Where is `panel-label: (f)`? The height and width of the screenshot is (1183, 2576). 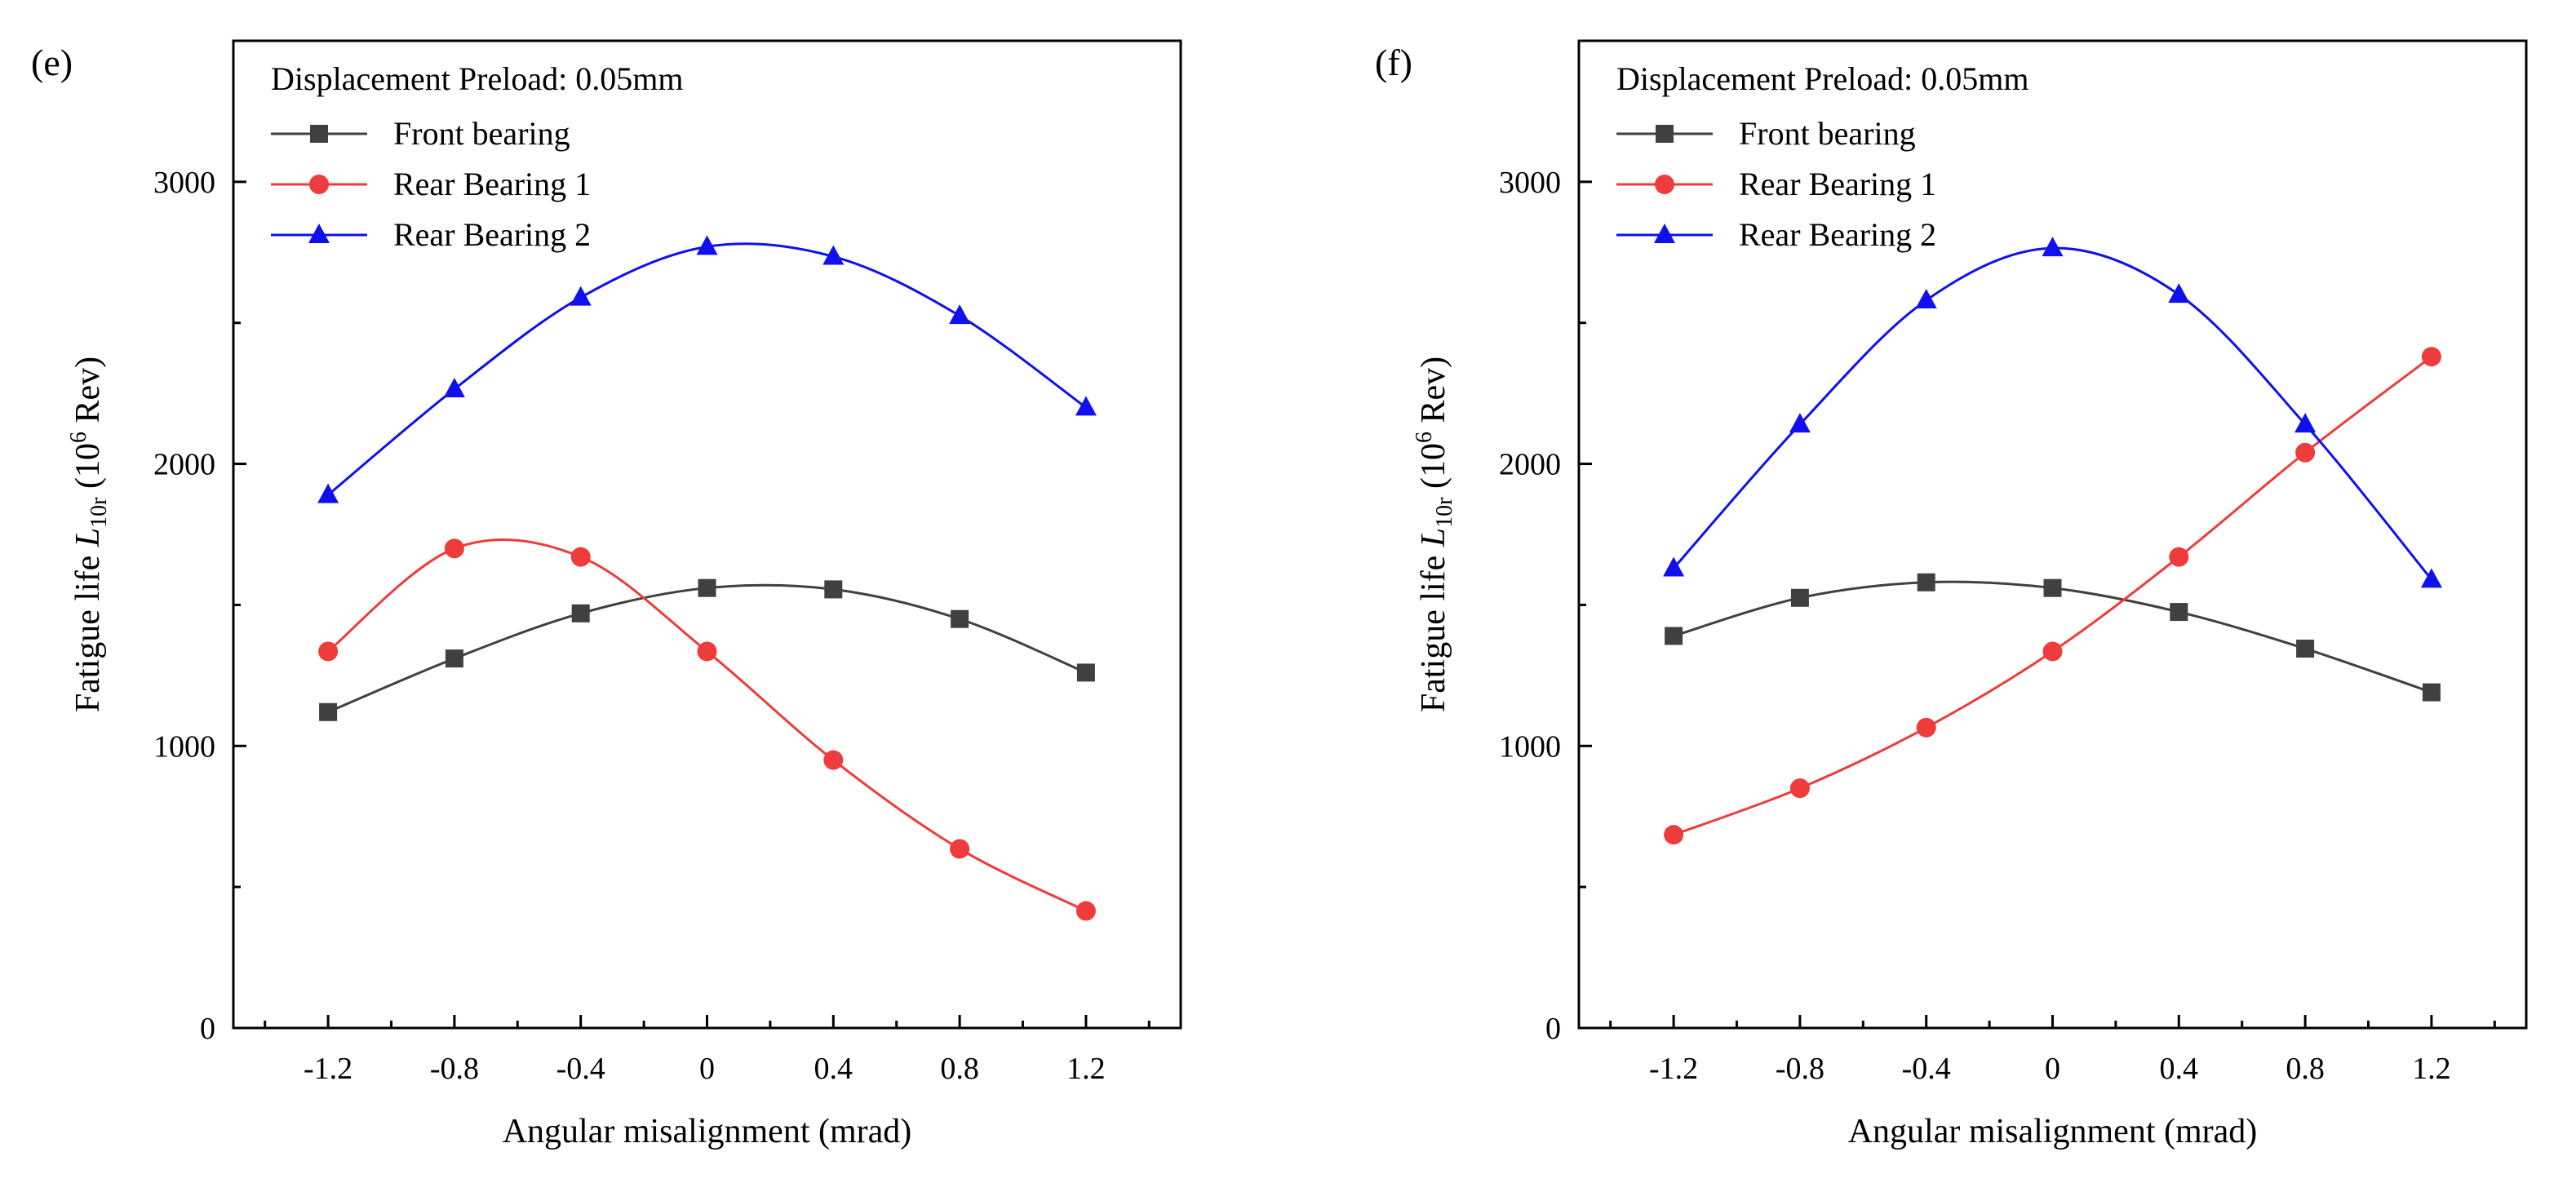 panel-label: (f) is located at coordinates (1393, 62).